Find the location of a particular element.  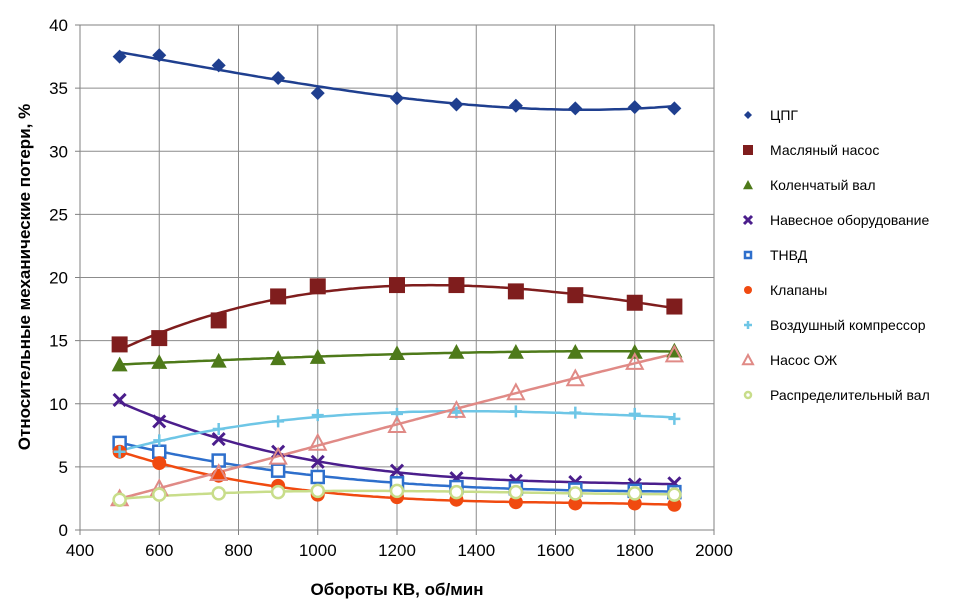

legend-label: Коленчатый вал is located at coordinates (823, 185).